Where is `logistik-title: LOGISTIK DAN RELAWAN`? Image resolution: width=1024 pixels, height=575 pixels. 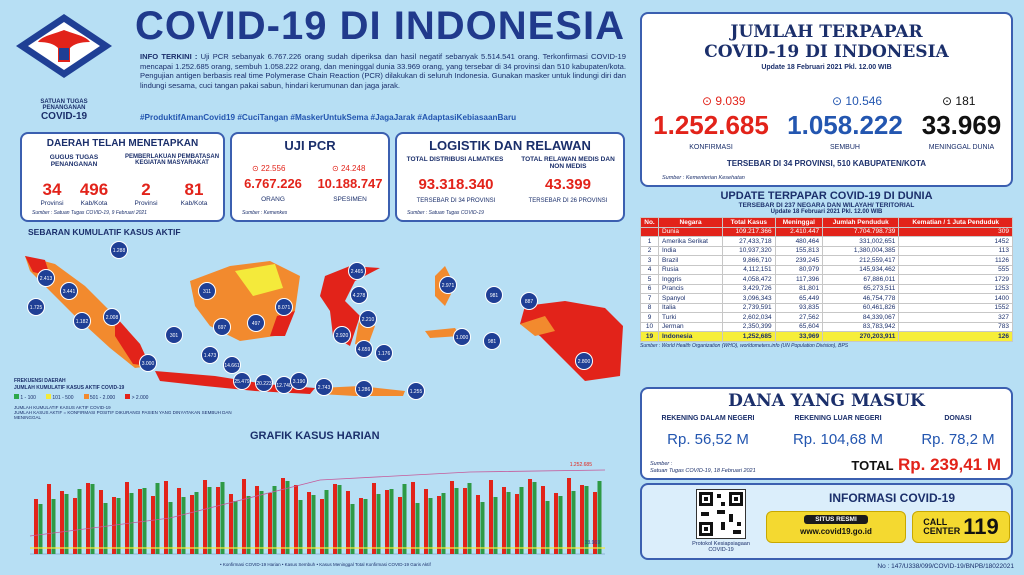
logistik-title: LOGISTIK DAN RELAWAN is located at coordinates (510, 145).